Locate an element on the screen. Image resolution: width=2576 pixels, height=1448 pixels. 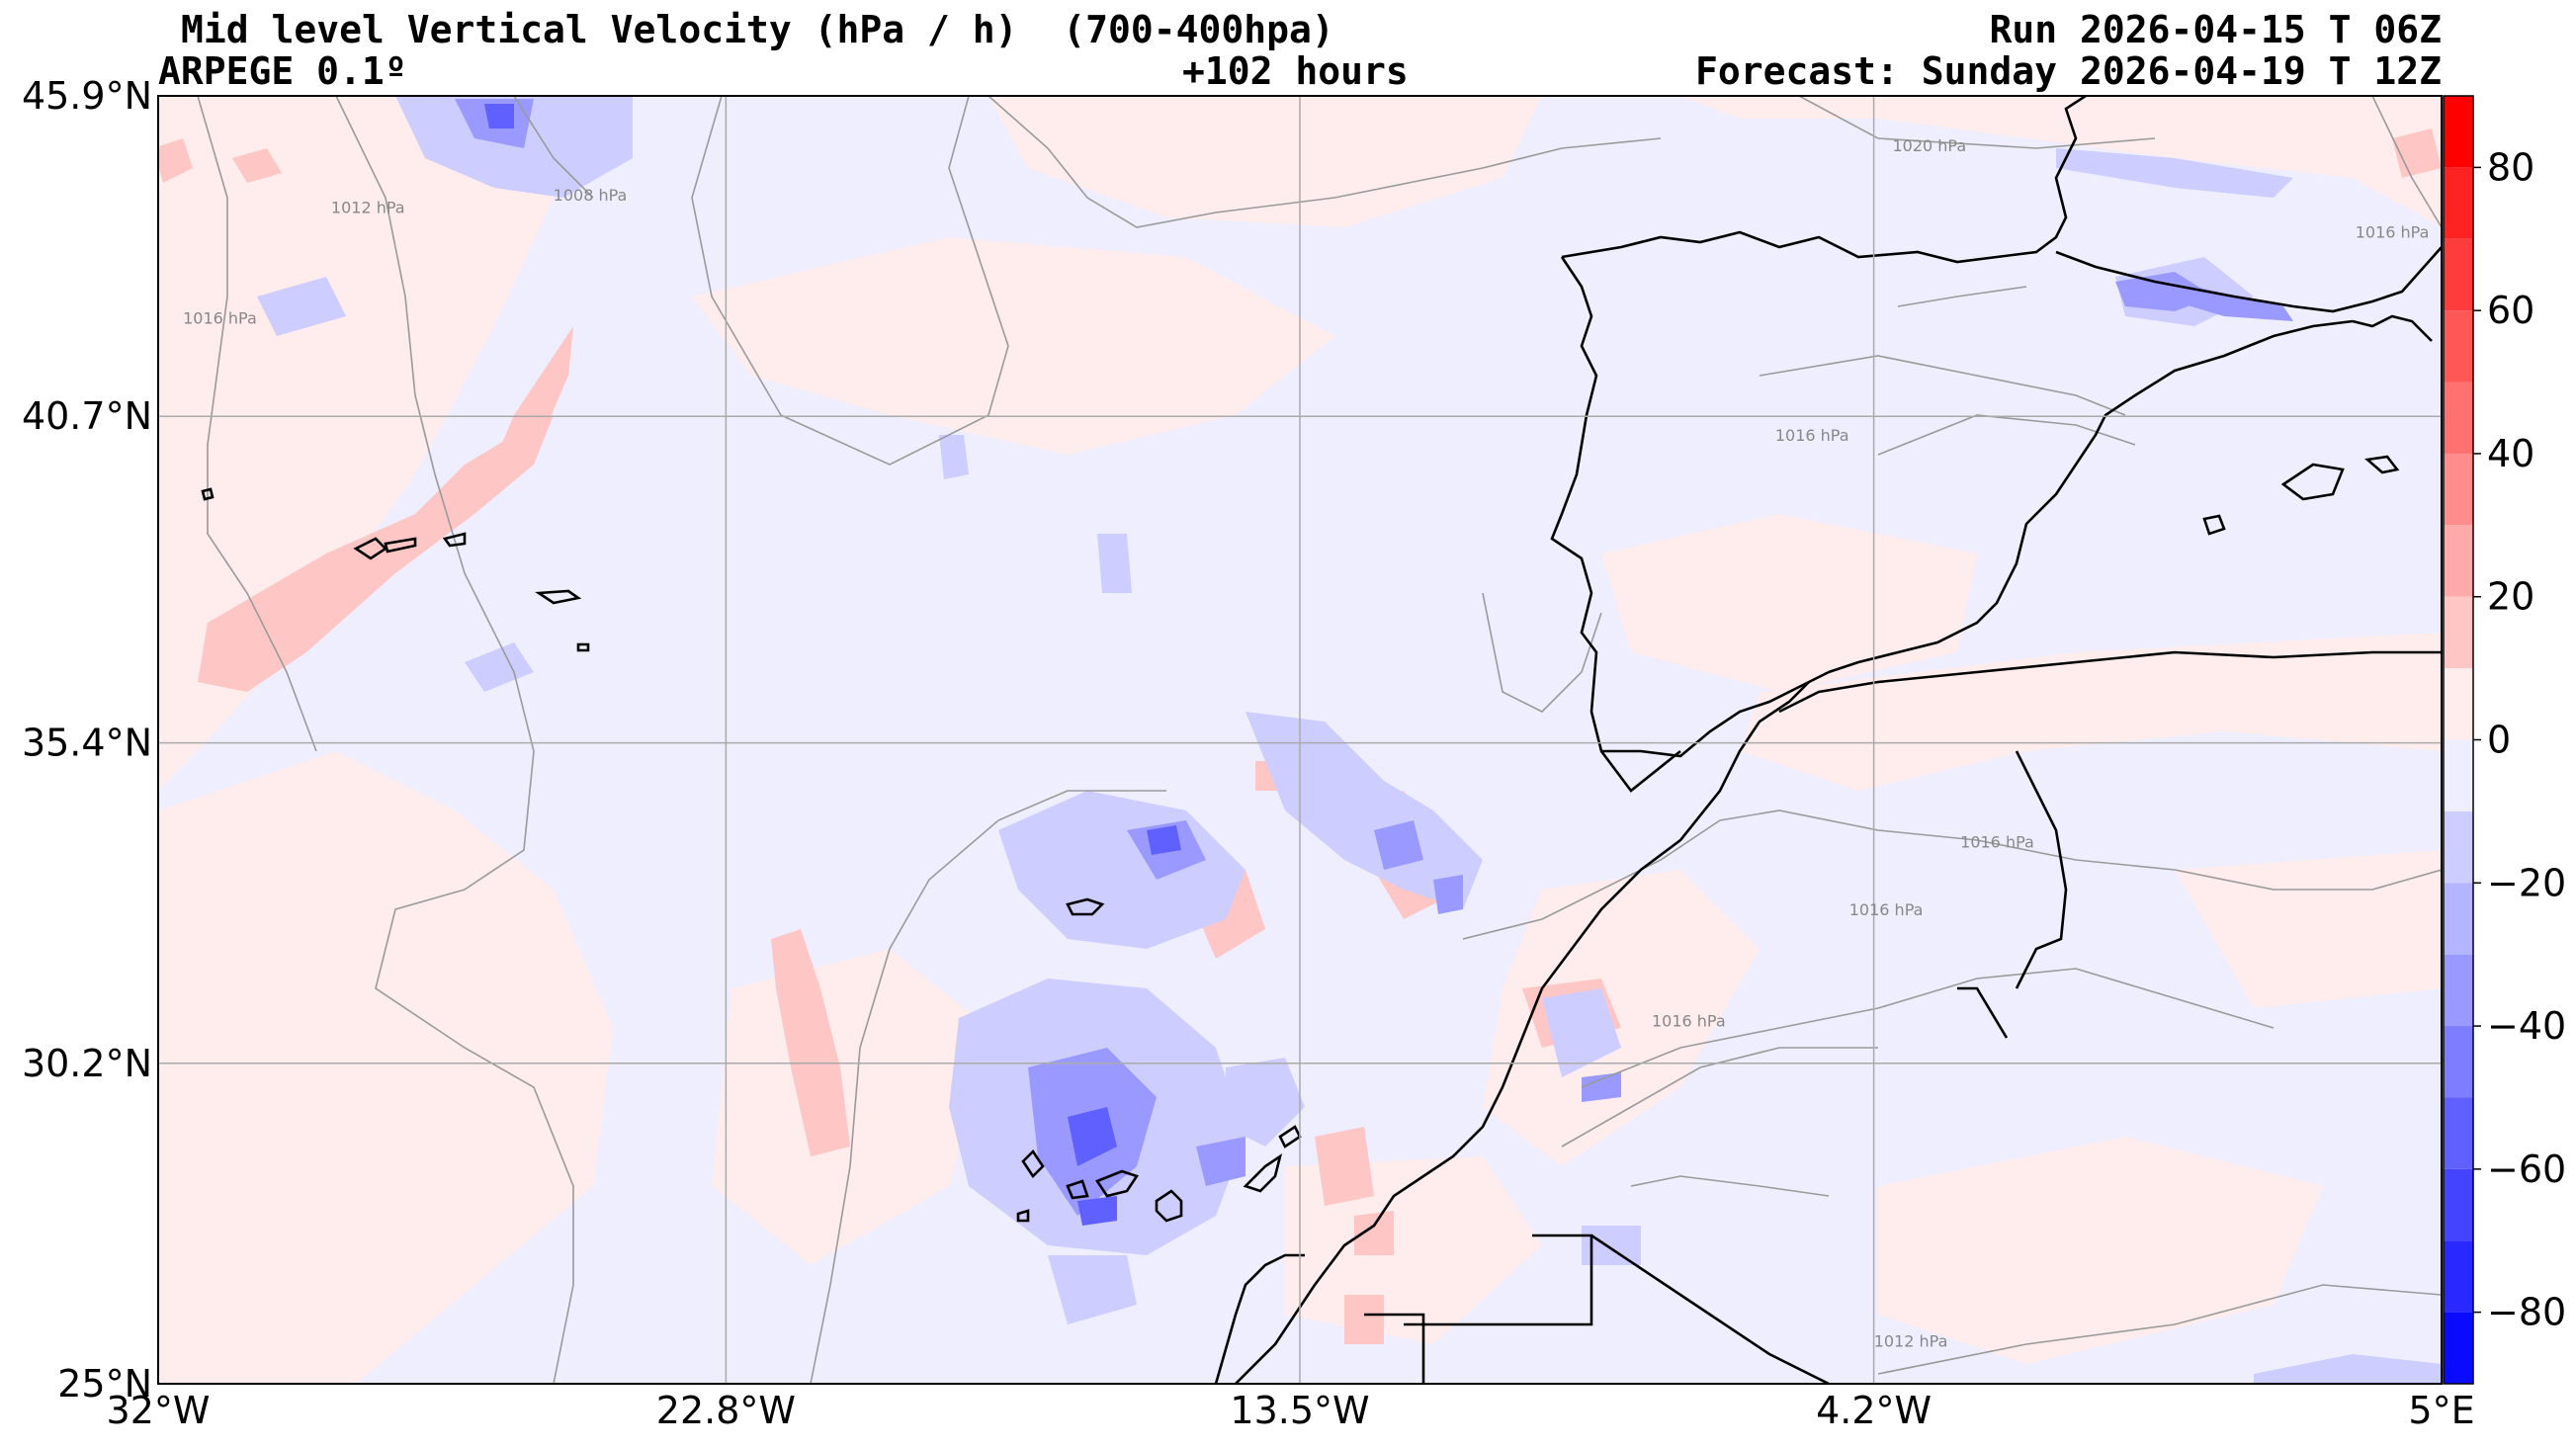
lat-tick-label: 25°N is located at coordinates (104, 1383).